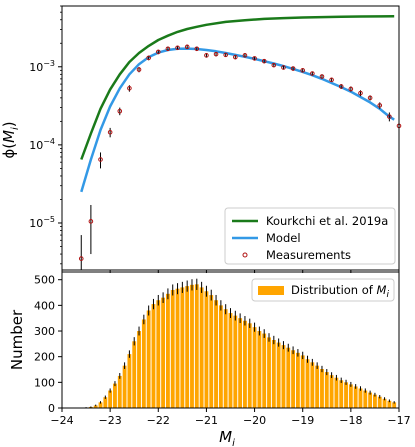 The width and height of the screenshot is (415, 447). I want to click on bottom-x-tick-label: −21, so click(206, 420).